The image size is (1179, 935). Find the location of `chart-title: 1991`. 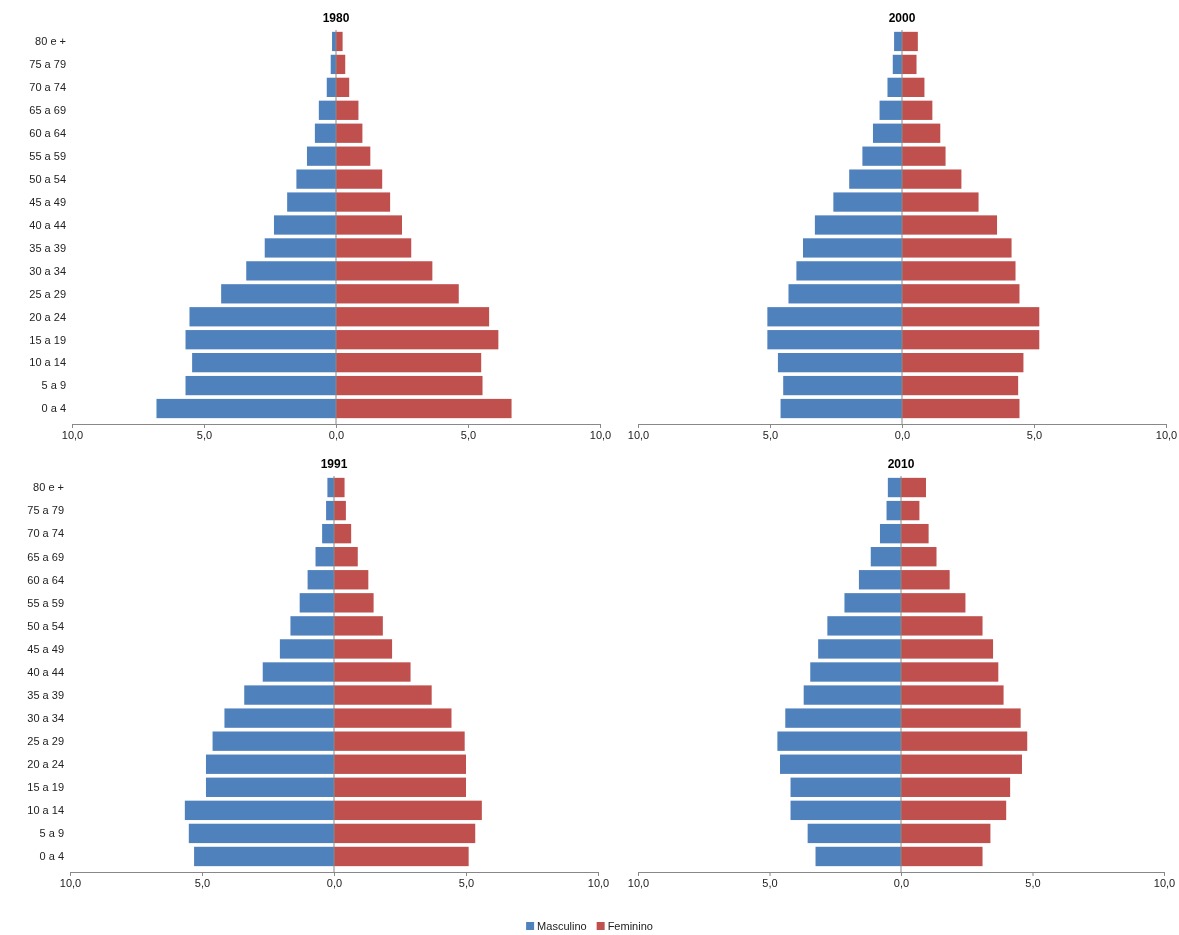

chart-title: 1991 is located at coordinates (334, 464).